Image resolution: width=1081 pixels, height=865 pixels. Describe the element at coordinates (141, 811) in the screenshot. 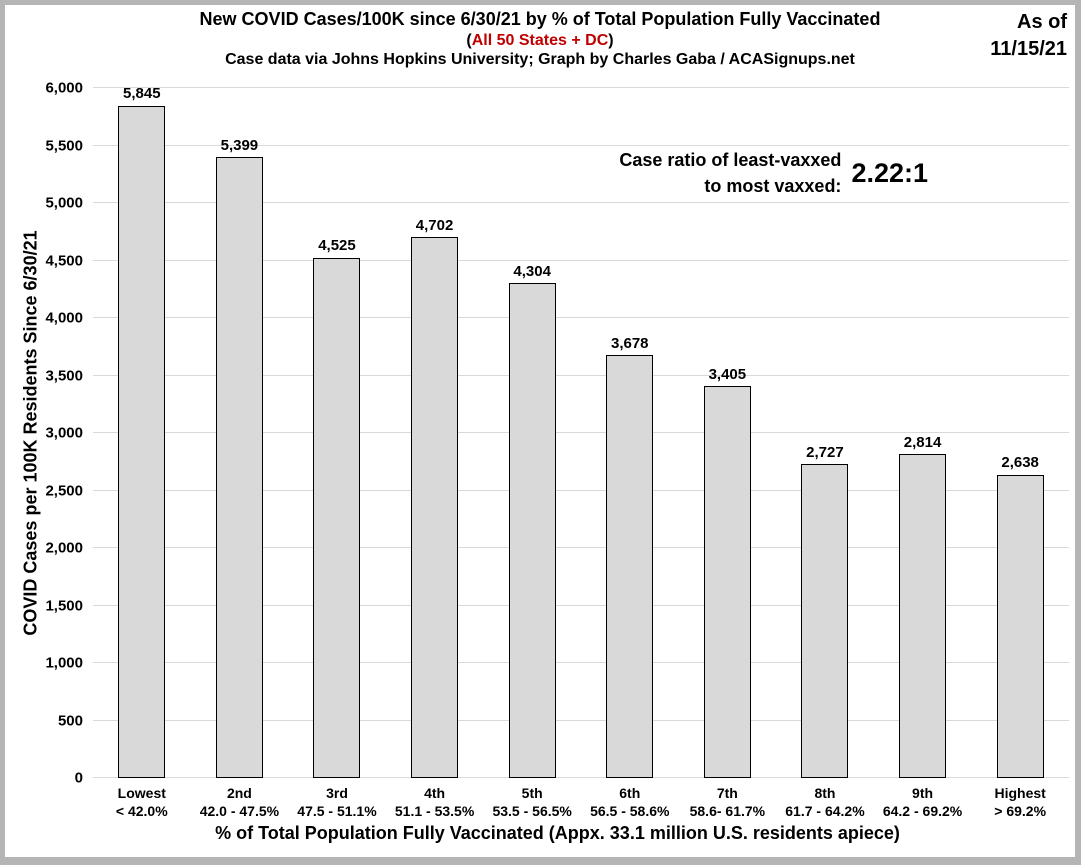

I see `x-category-range: < 42.0%` at that location.